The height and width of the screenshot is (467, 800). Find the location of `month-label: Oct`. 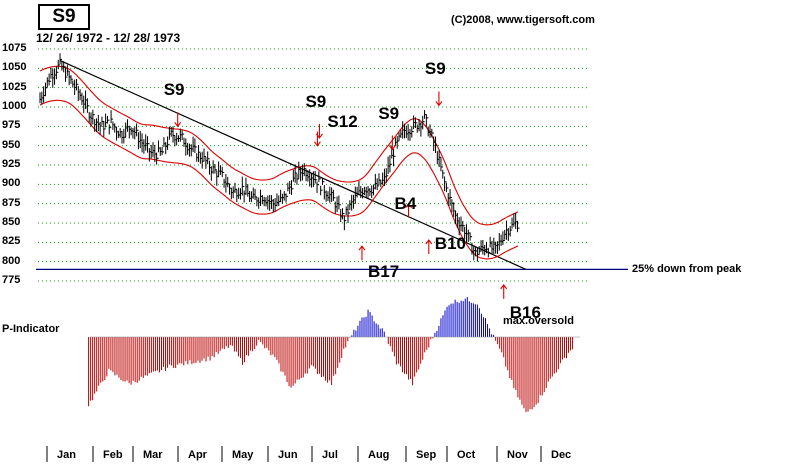

month-label: Oct is located at coordinates (466, 455).